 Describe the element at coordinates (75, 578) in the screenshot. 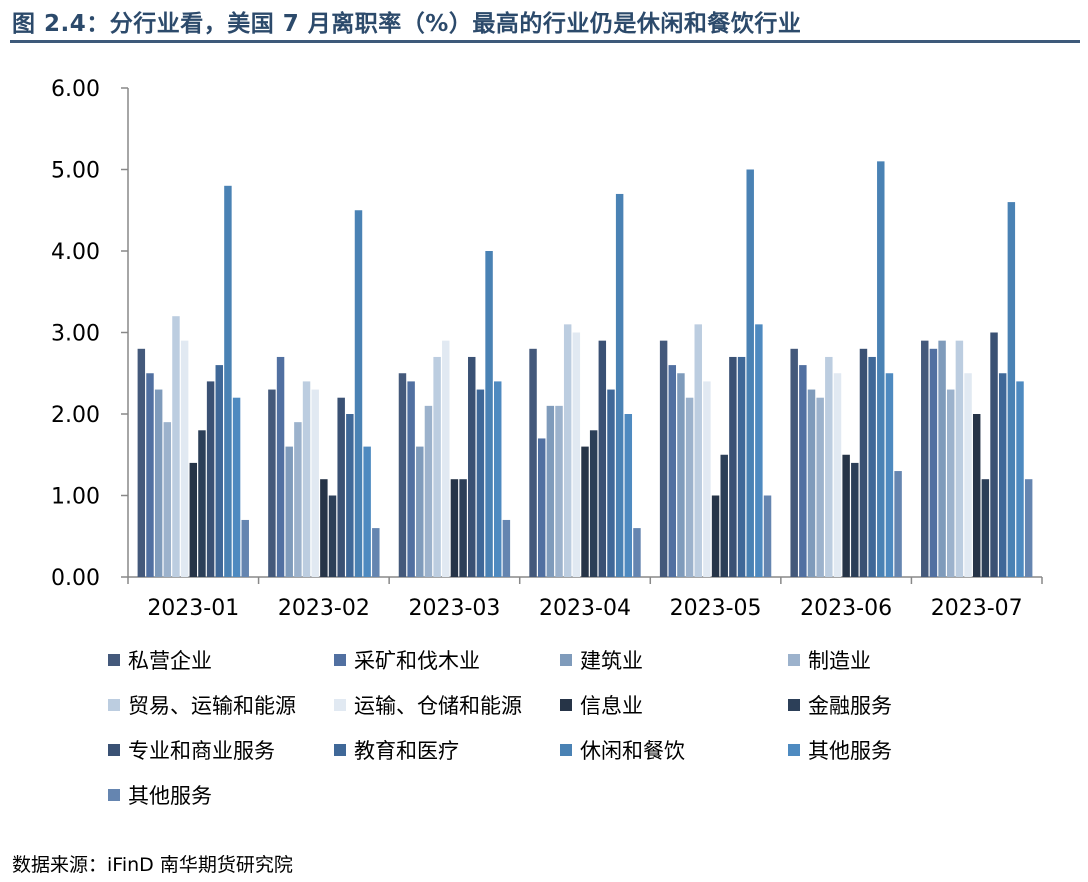

I see `y-tick-label: 0.00` at that location.